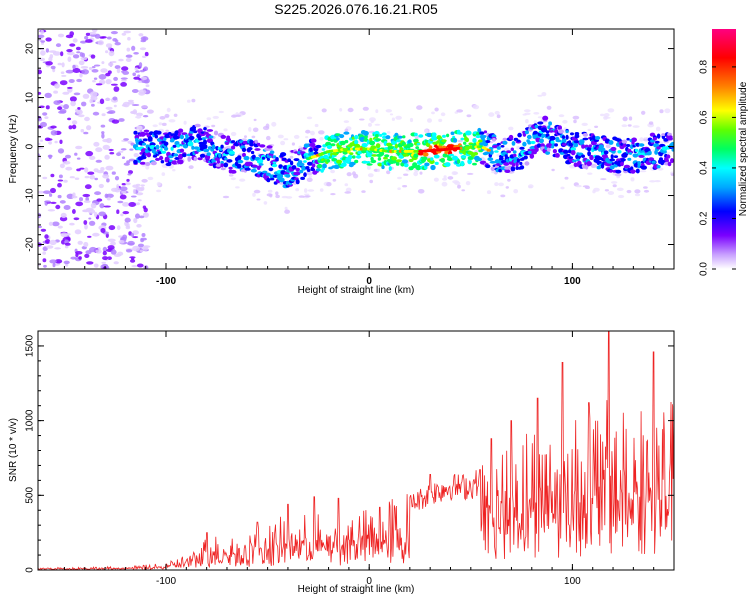  I want to click on spectrogram-y-tick-label: -20, so click(30, 244).